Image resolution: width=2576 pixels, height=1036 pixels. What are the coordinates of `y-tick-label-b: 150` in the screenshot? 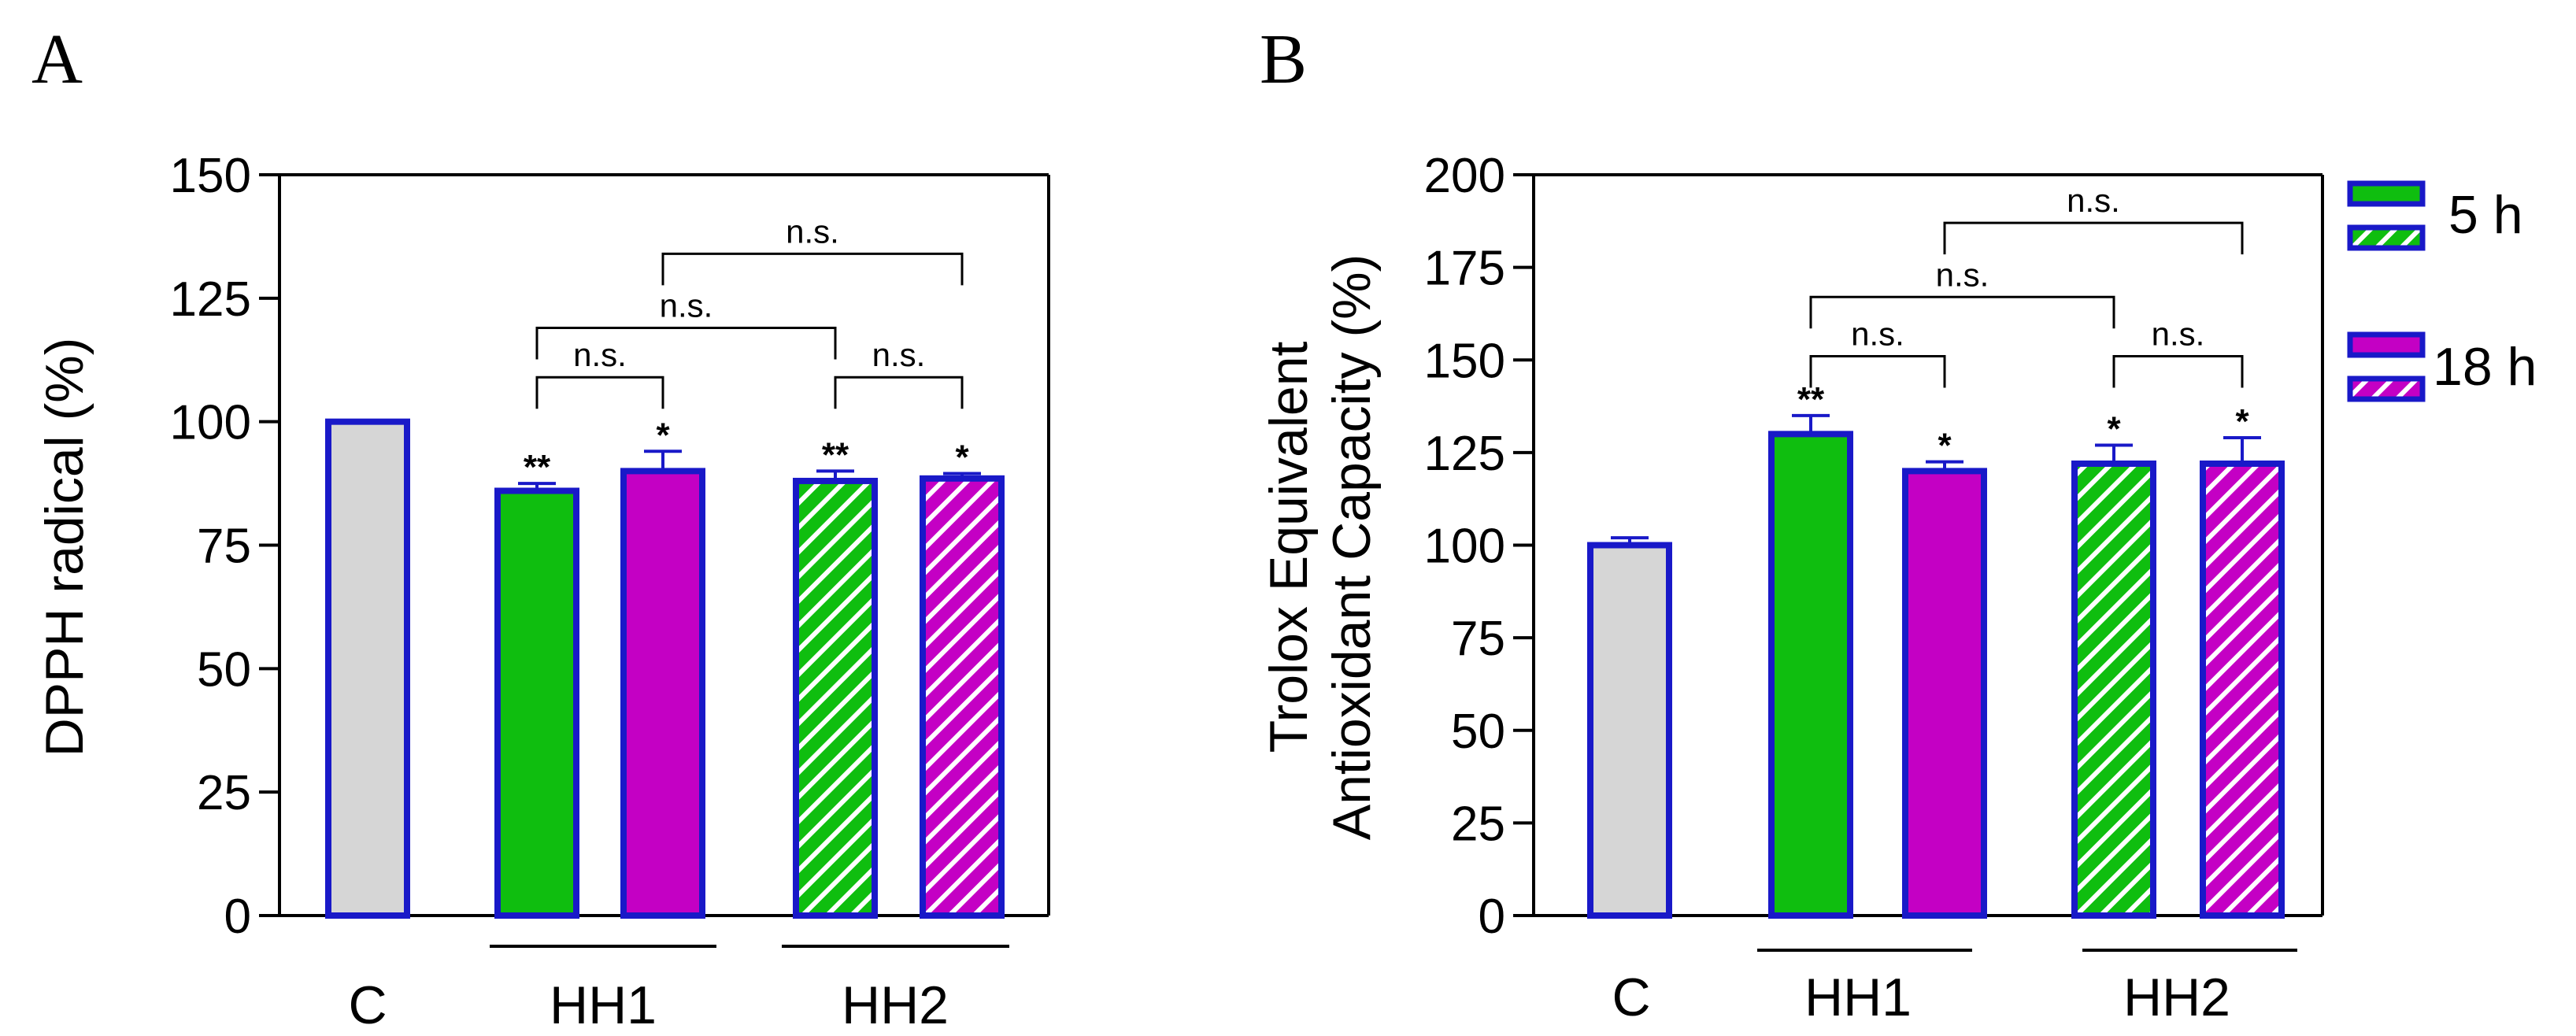 It's located at (1464, 361).